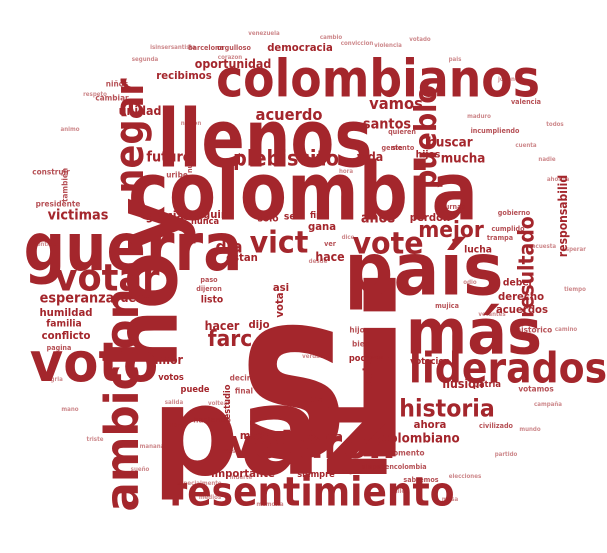 The image size is (607, 553). Describe the element at coordinates (191, 124) in the screenshot. I see `word-nacion: nacion` at that location.